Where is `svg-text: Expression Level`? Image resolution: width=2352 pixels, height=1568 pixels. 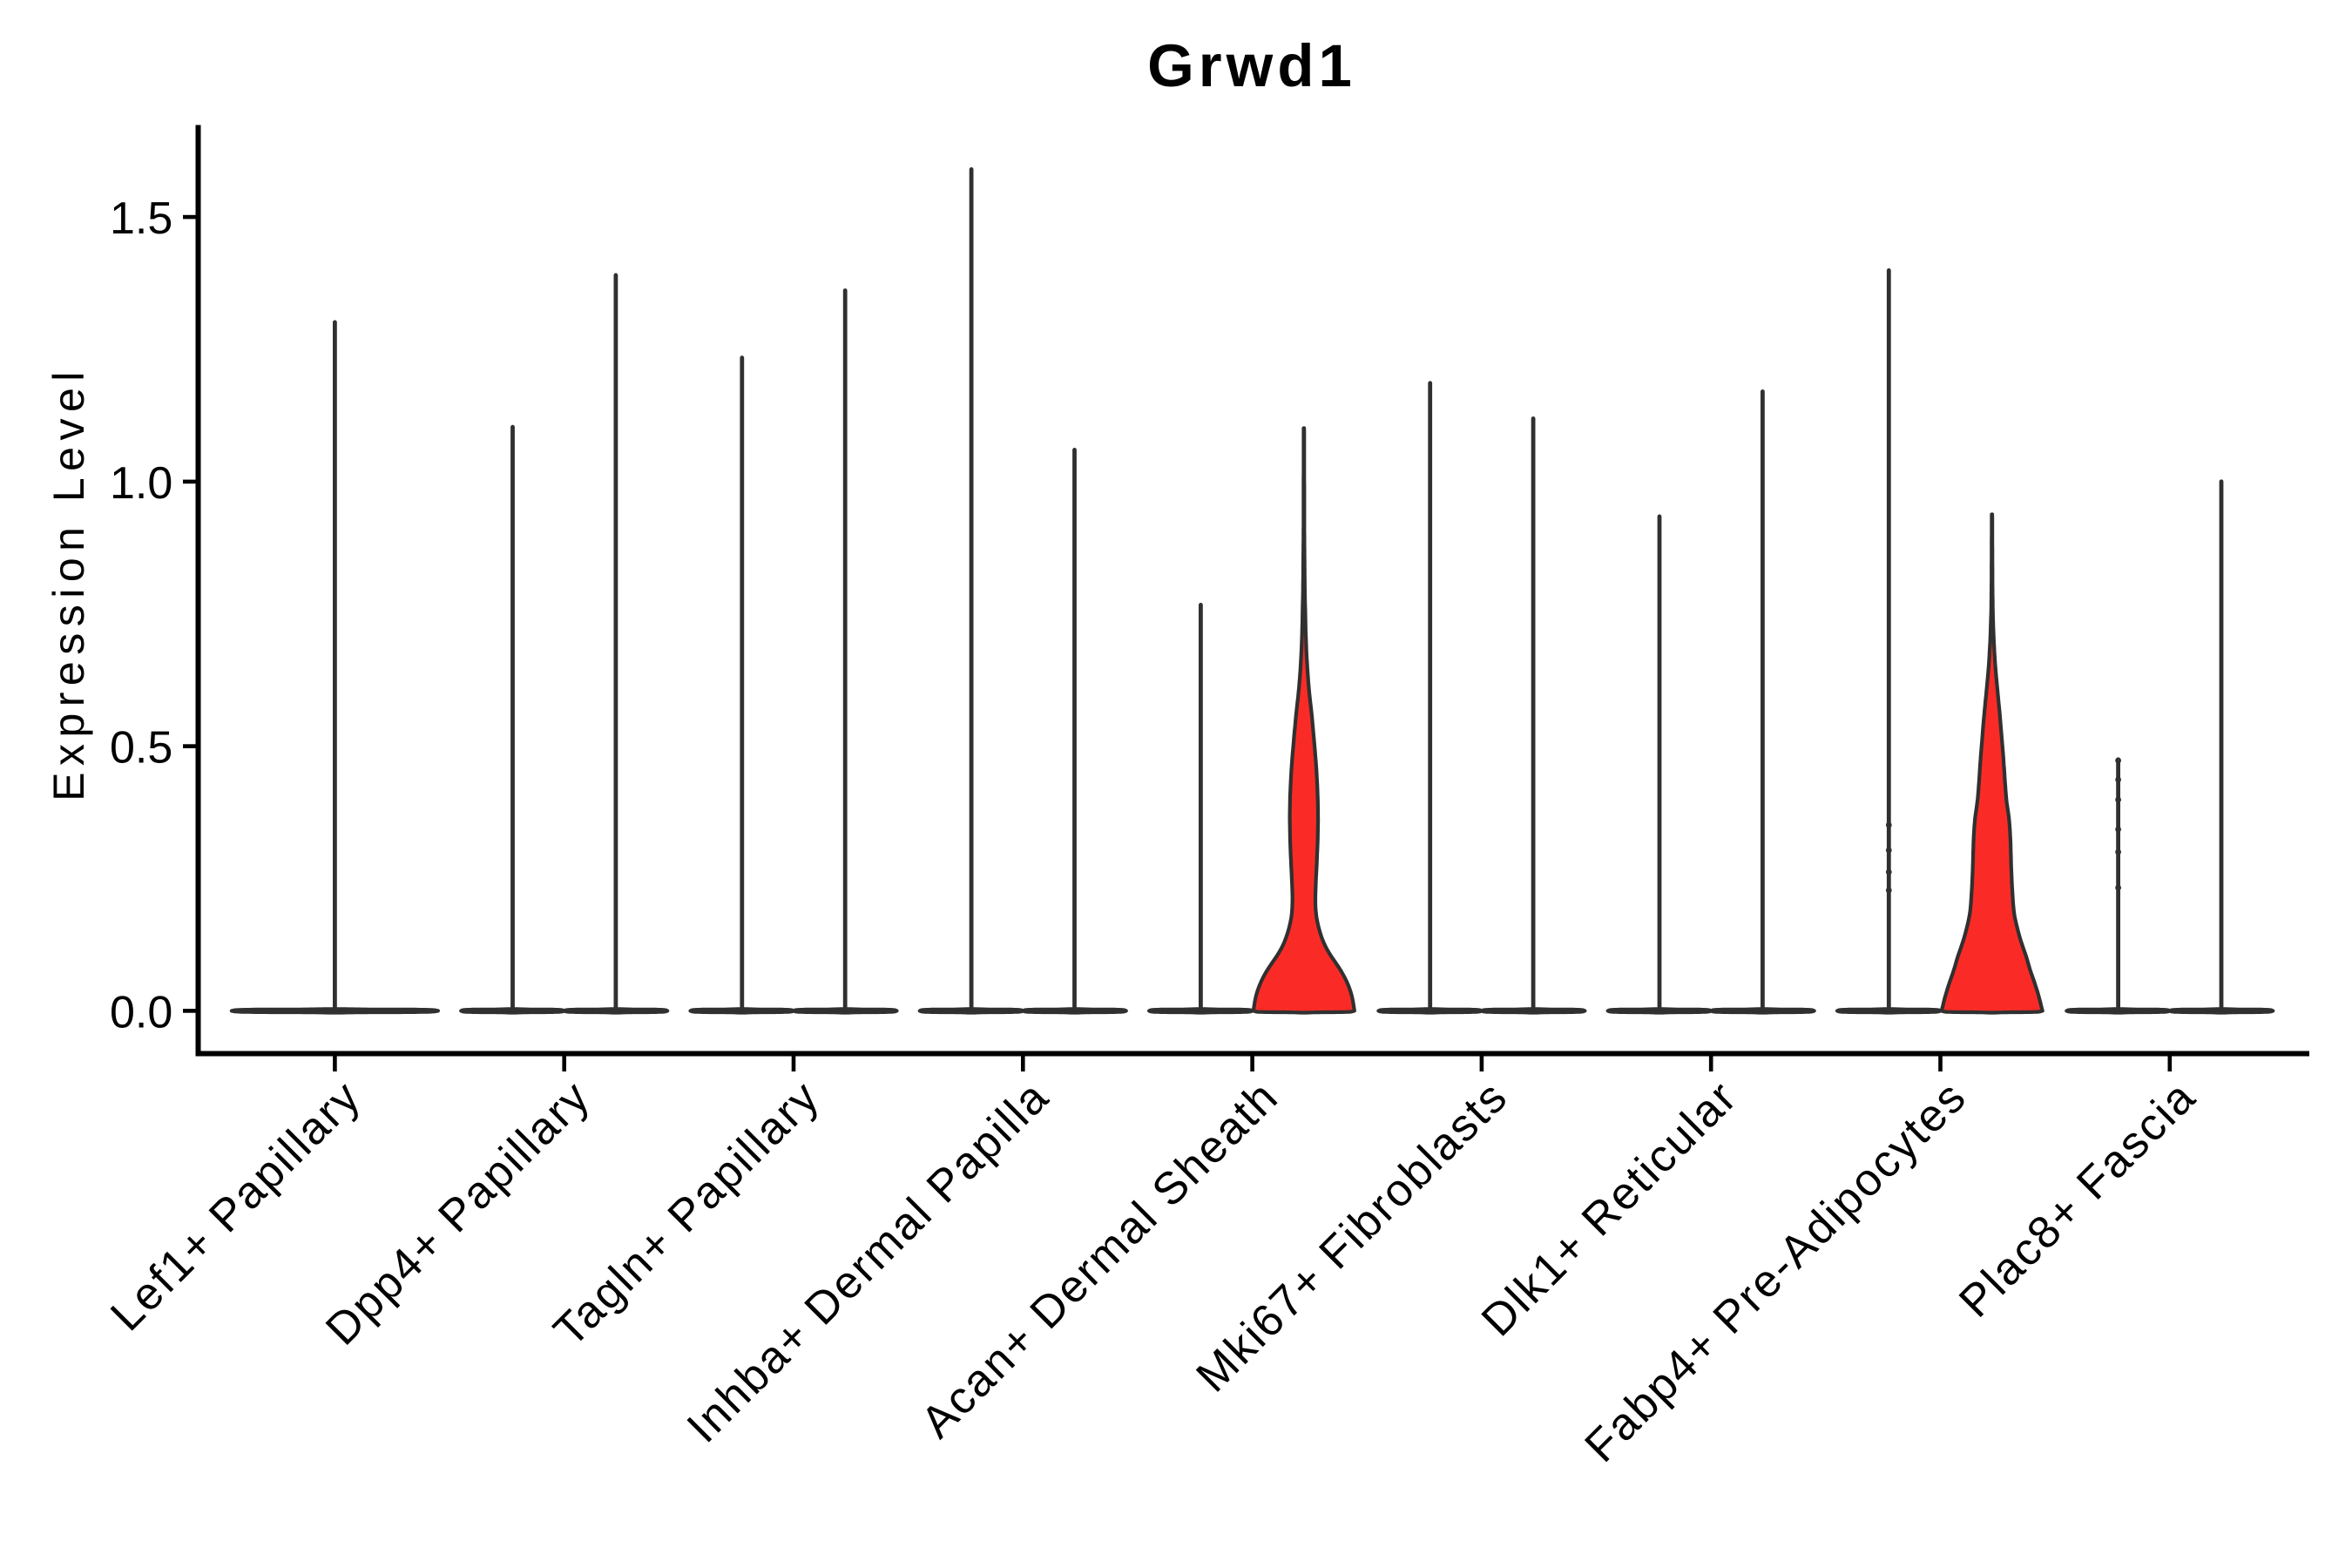 svg-text: Expression Level is located at coordinates (68, 583).